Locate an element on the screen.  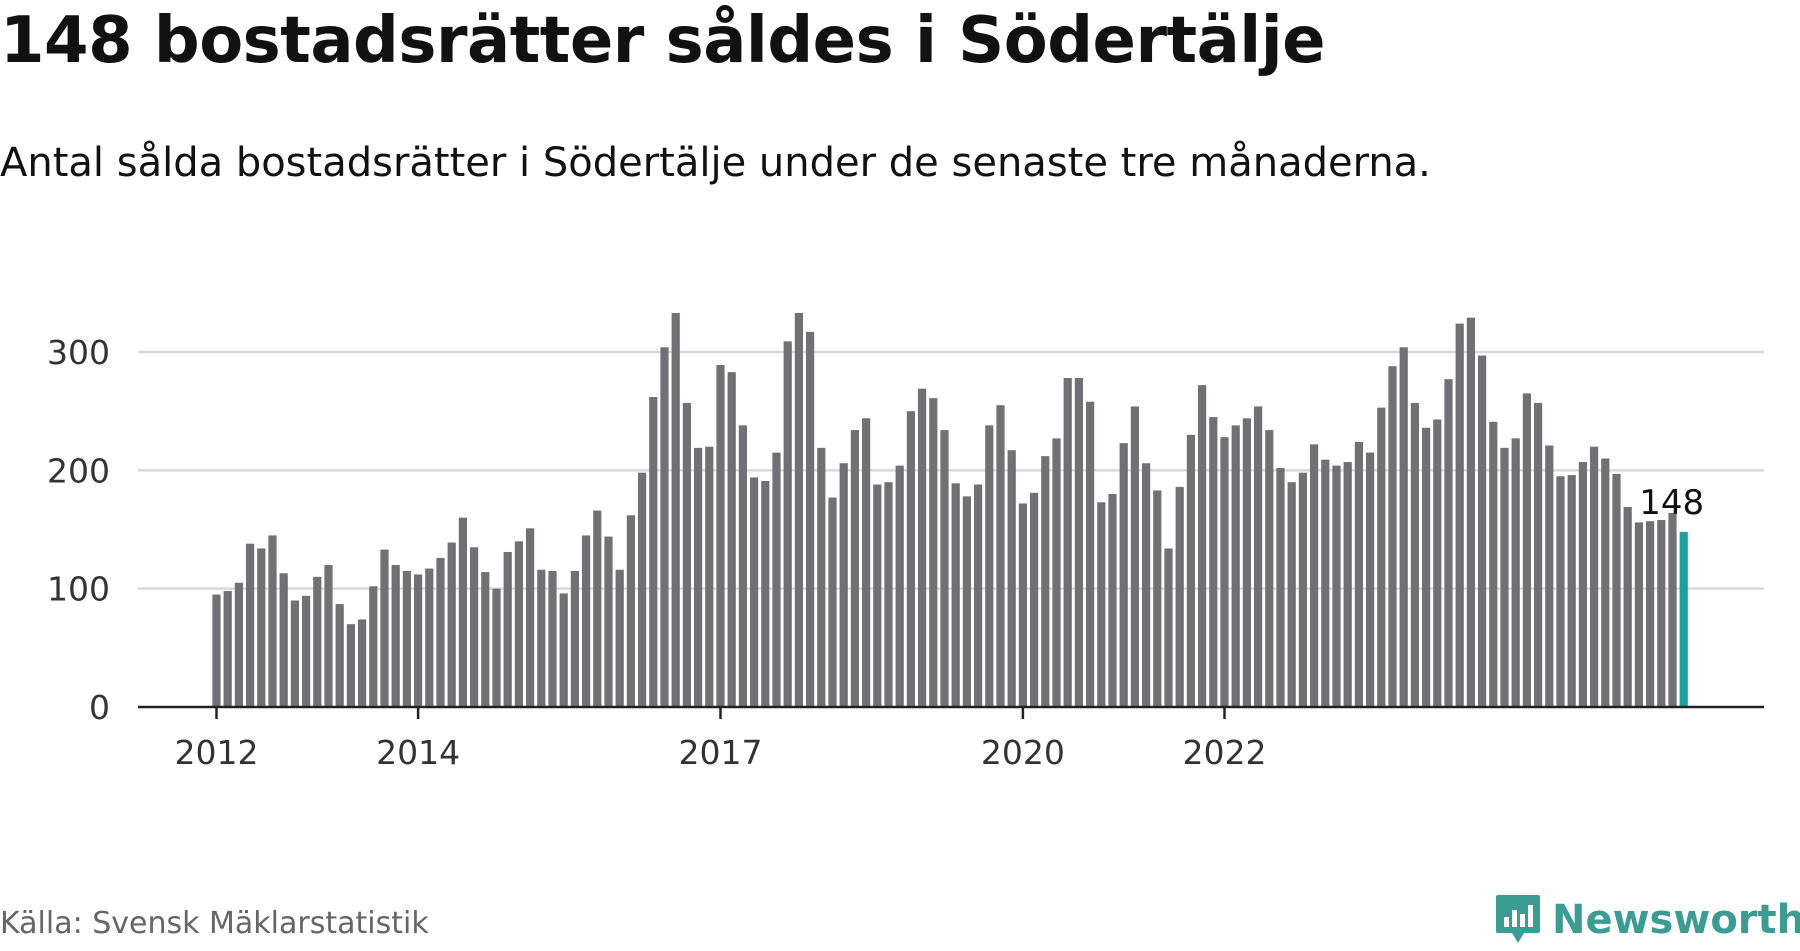
x-axis-ticks: 2012 2014 2017 2020 2022 is located at coordinates (951, 738).